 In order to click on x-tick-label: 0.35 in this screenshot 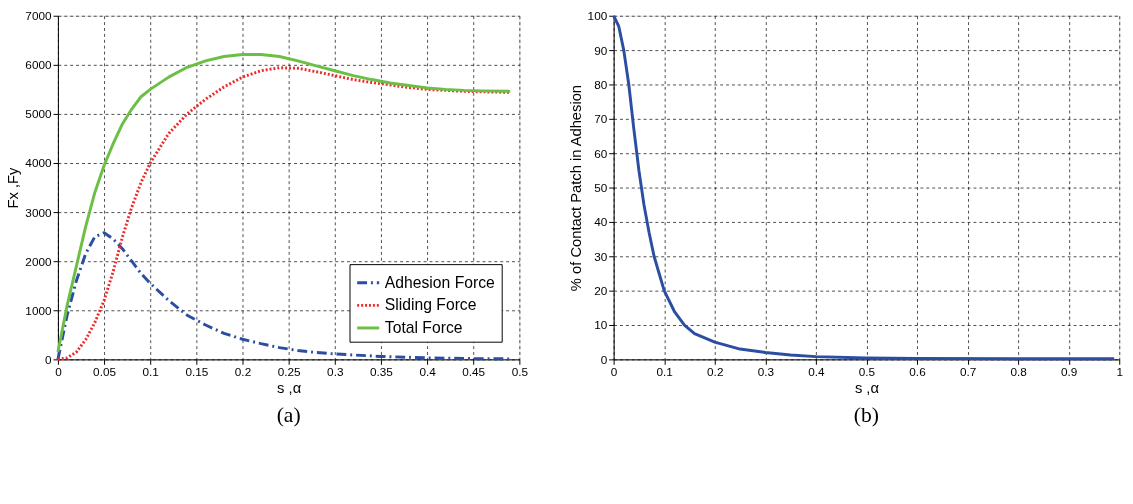, I will do `click(381, 371)`.